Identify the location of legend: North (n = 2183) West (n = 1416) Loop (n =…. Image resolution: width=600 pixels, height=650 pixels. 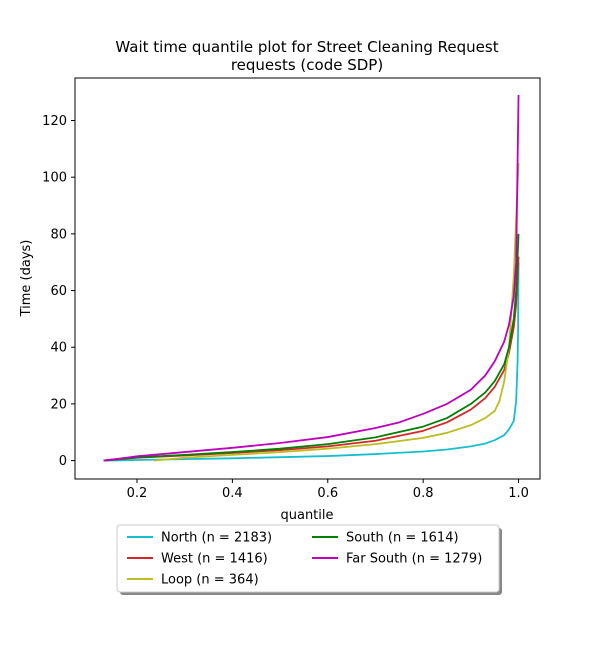
(309, 559).